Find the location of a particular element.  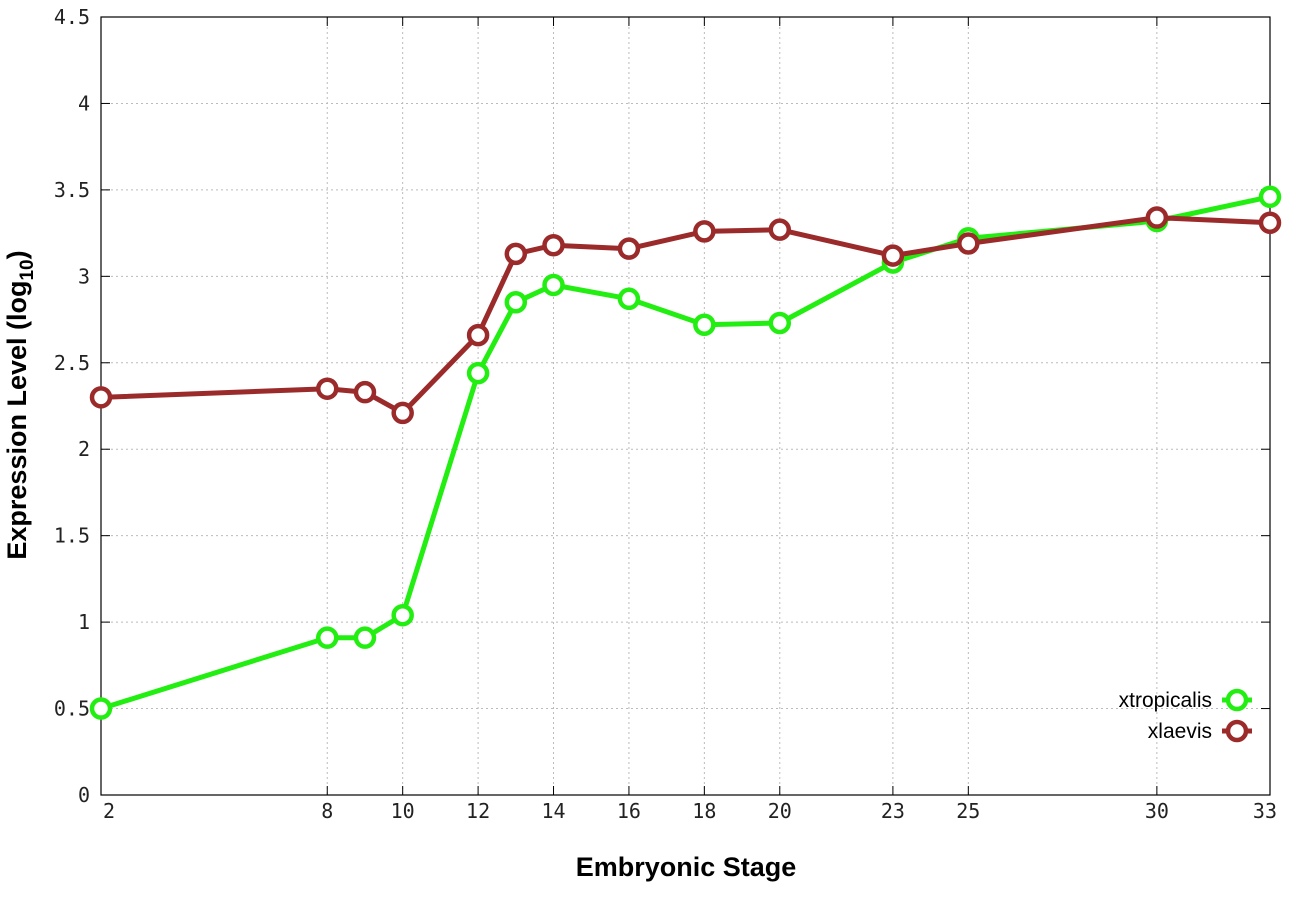

legend-label-xlaevis: xlaevis is located at coordinates (1180, 731).